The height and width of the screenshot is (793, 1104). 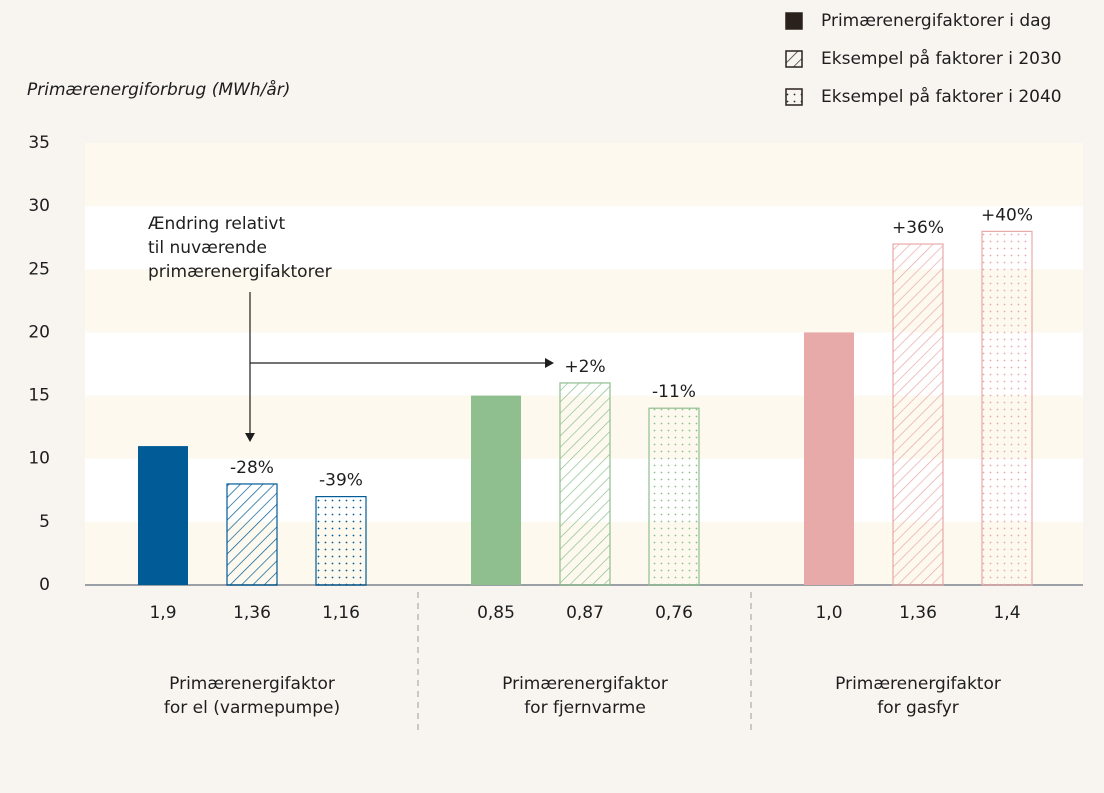 What do you see at coordinates (44, 522) in the screenshot?
I see `y-tick-label: 5` at bounding box center [44, 522].